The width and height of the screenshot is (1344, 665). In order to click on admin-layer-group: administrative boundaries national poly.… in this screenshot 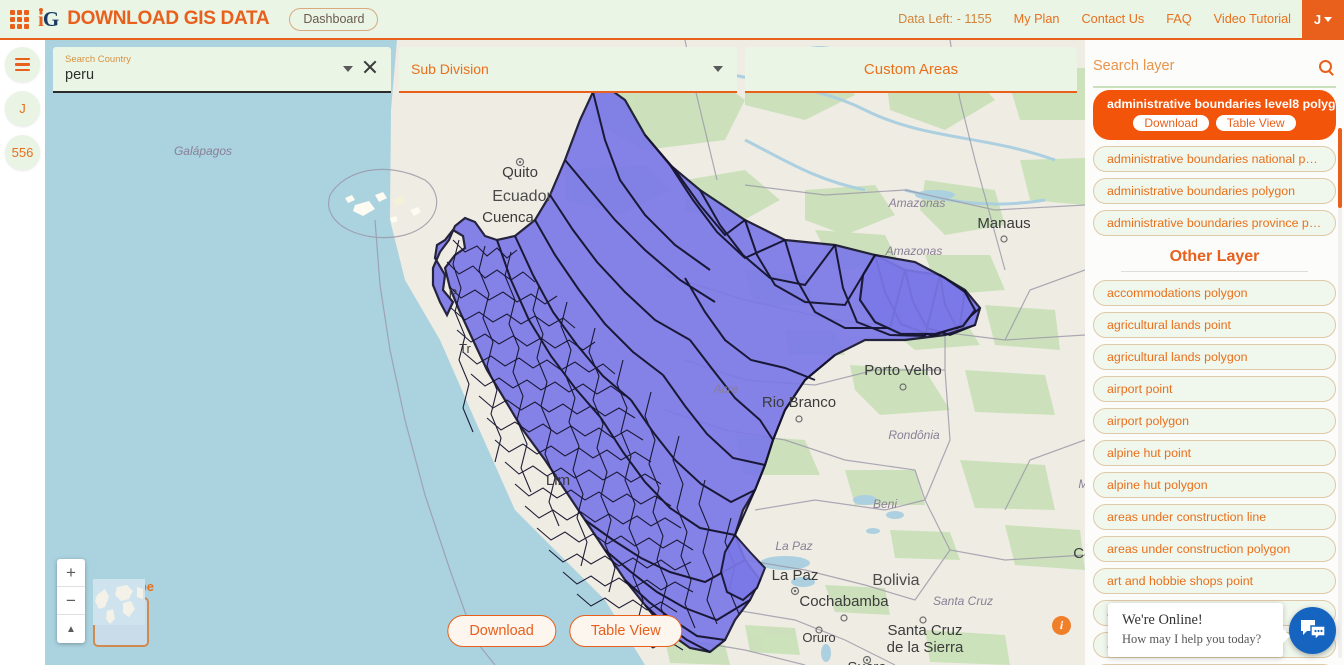, I will do `click(1214, 191)`.